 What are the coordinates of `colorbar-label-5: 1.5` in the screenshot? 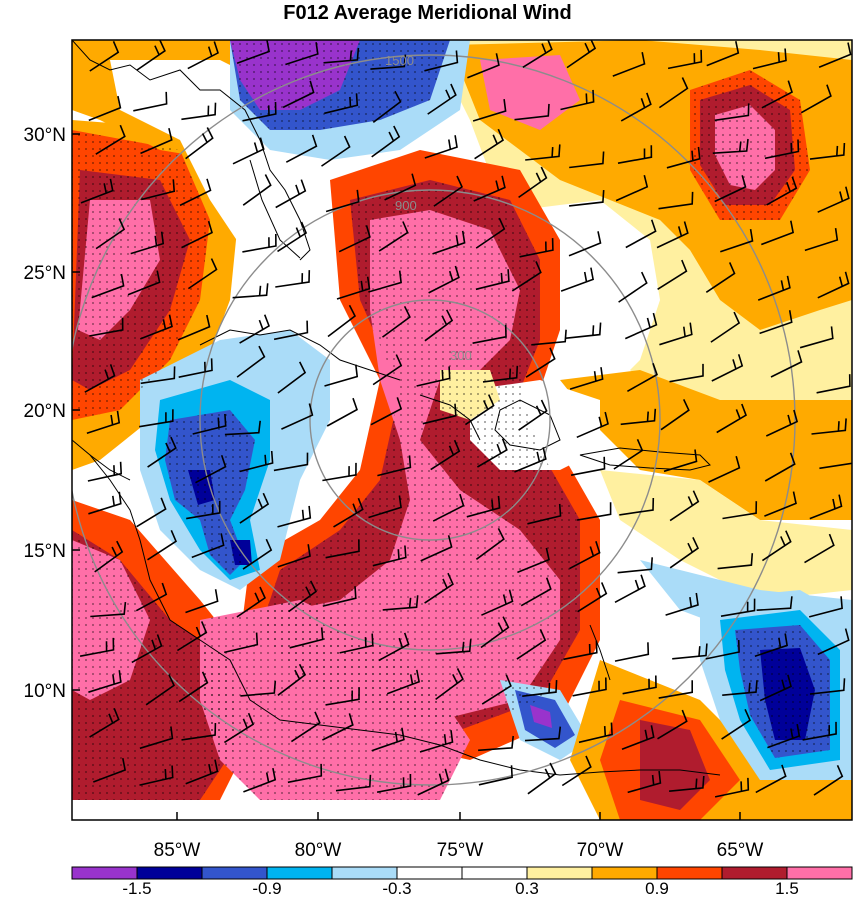 It's located at (787, 888).